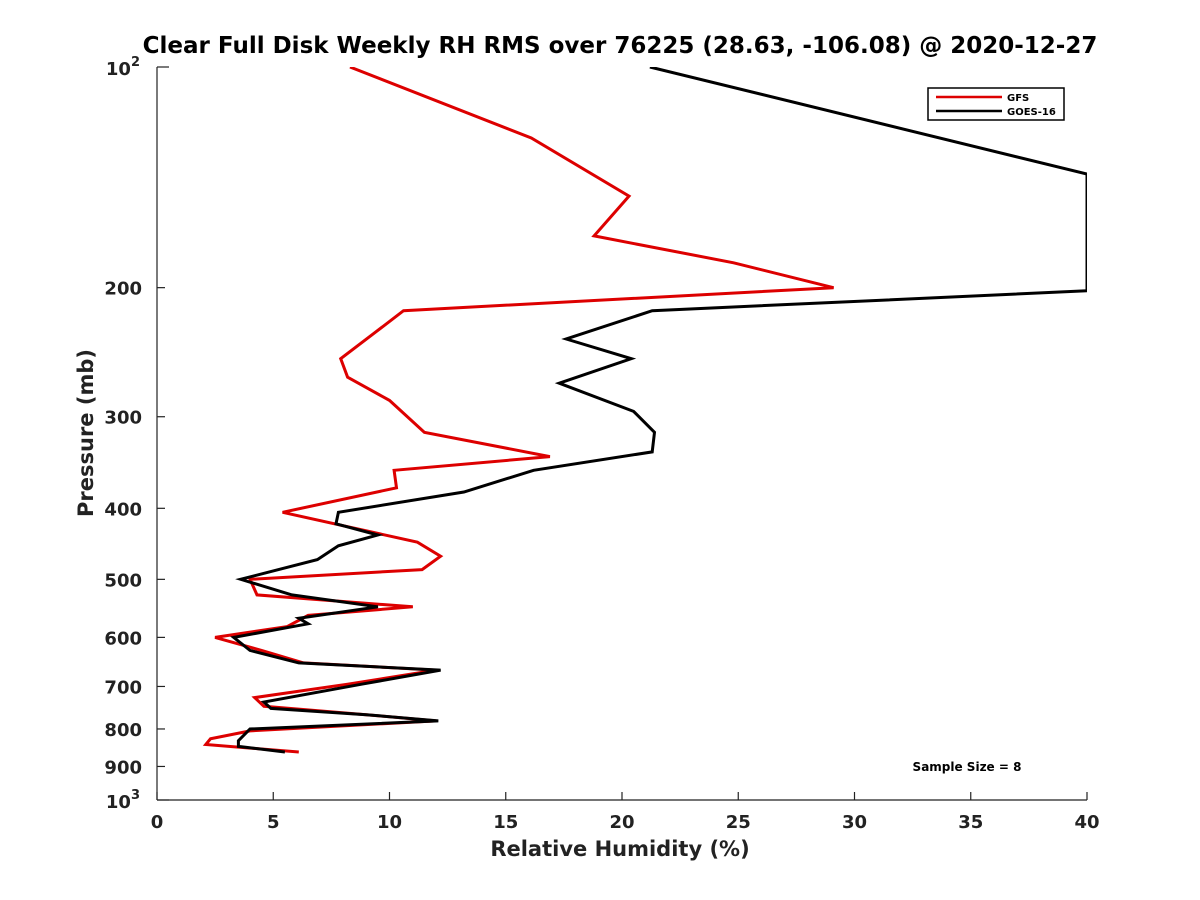 Image resolution: width=1200 pixels, height=900 pixels. I want to click on legend-label-gfs: GFS, so click(1018, 98).